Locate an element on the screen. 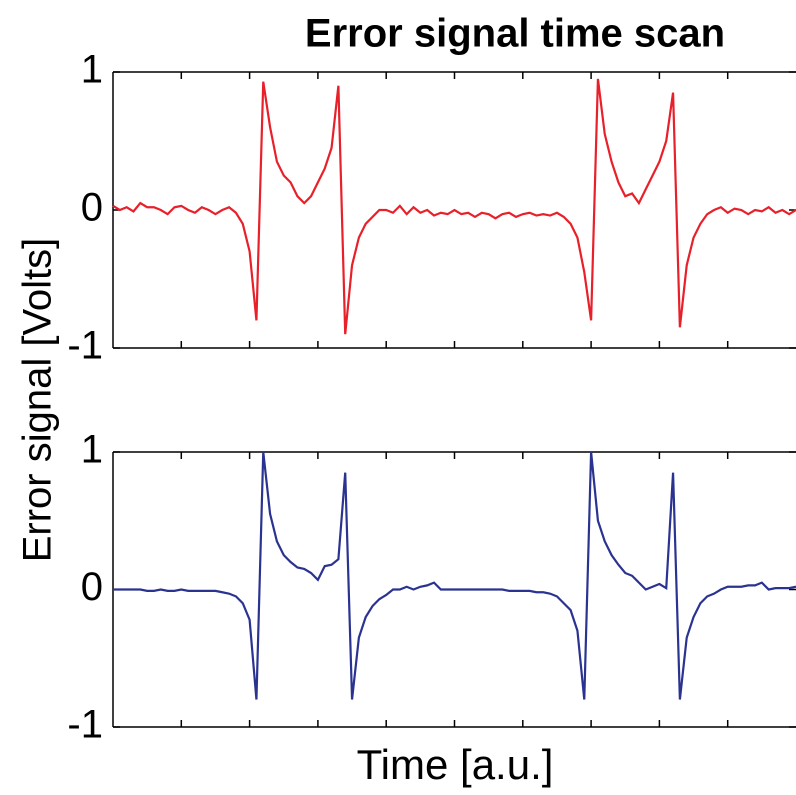 The height and width of the screenshot is (795, 796). chart-title: Error signal time scan is located at coordinates (515, 34).